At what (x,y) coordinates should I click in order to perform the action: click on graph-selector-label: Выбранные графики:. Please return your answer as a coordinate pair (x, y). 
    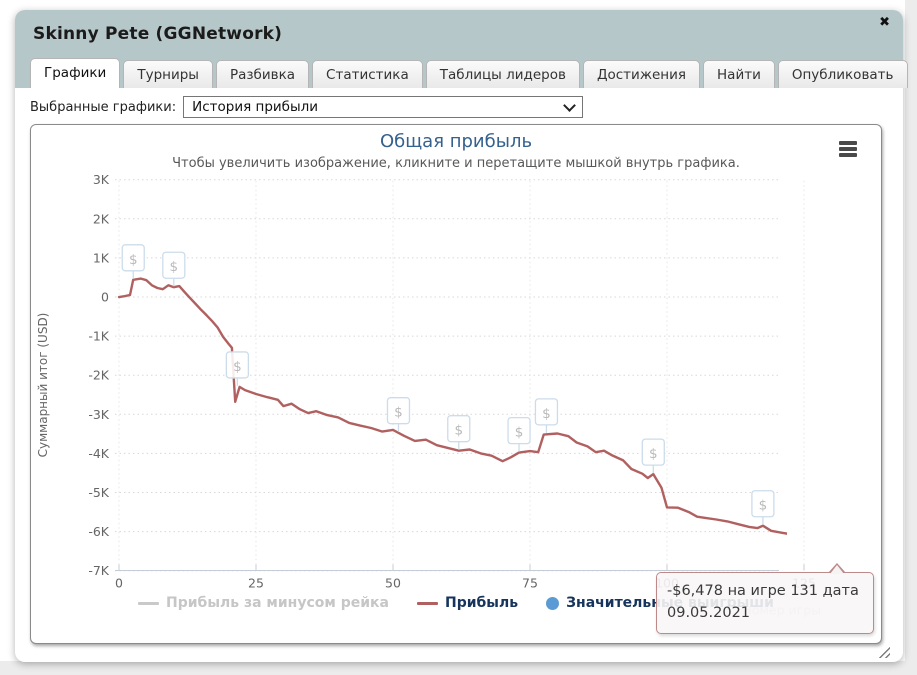
    Looking at the image, I should click on (103, 107).